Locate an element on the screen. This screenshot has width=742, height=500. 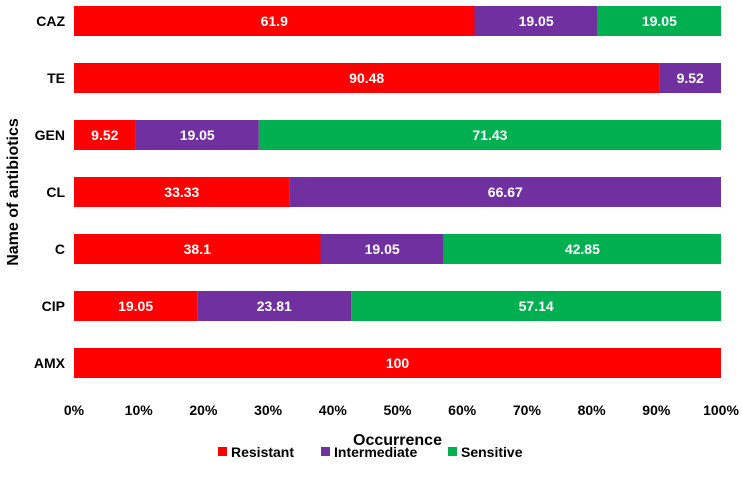
bar-intermediate-cip is located at coordinates (274, 306).